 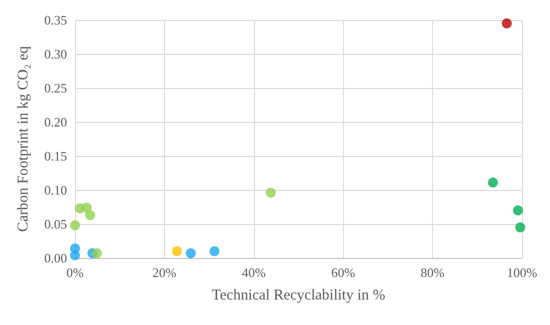 What do you see at coordinates (55, 190) in the screenshot?
I see `y-tick-label: 0.10` at bounding box center [55, 190].